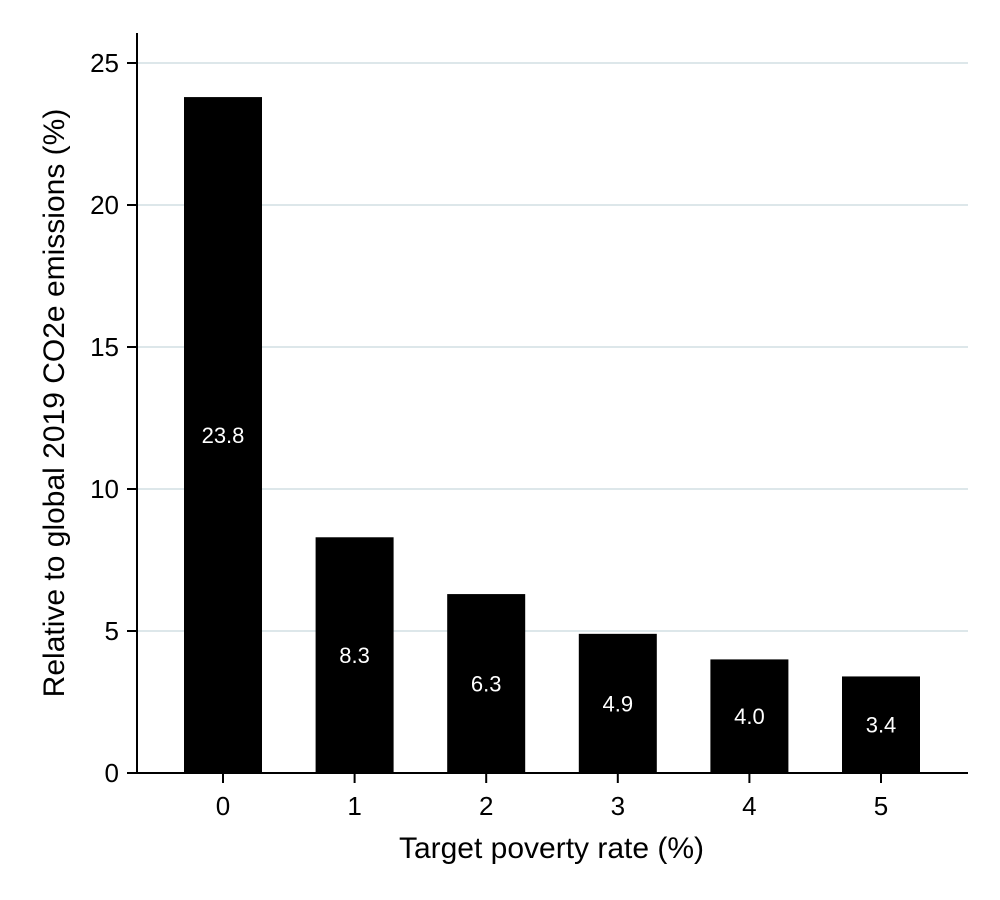 The image size is (1000, 900). Describe the element at coordinates (354, 806) in the screenshot. I see `x-tick-label: 1` at that location.